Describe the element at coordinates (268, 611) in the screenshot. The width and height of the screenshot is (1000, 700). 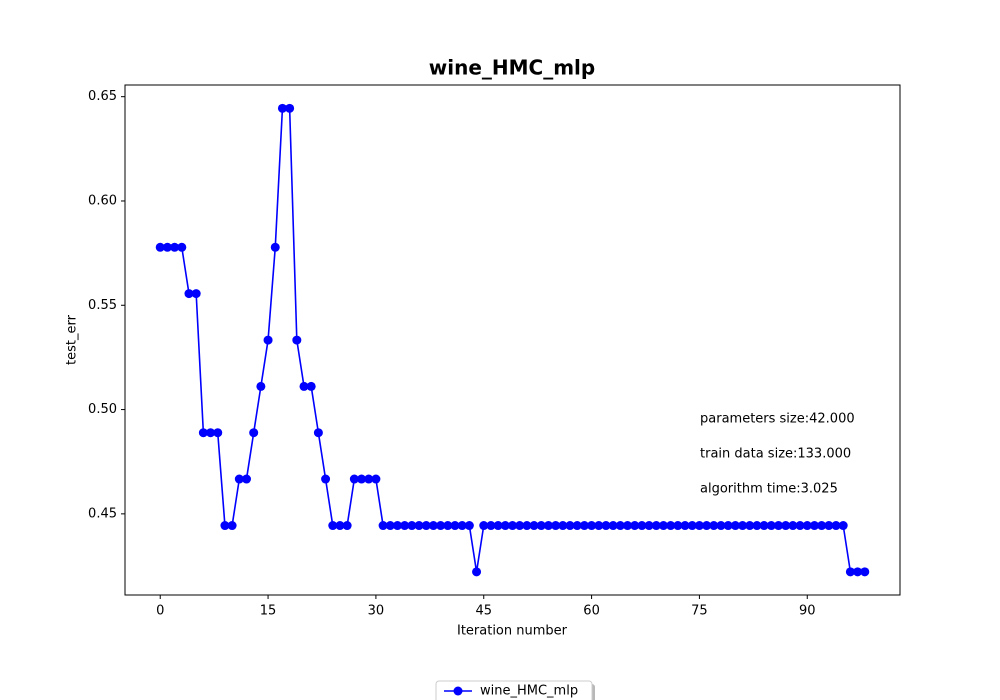
I see `x-tick-label: 15` at that location.